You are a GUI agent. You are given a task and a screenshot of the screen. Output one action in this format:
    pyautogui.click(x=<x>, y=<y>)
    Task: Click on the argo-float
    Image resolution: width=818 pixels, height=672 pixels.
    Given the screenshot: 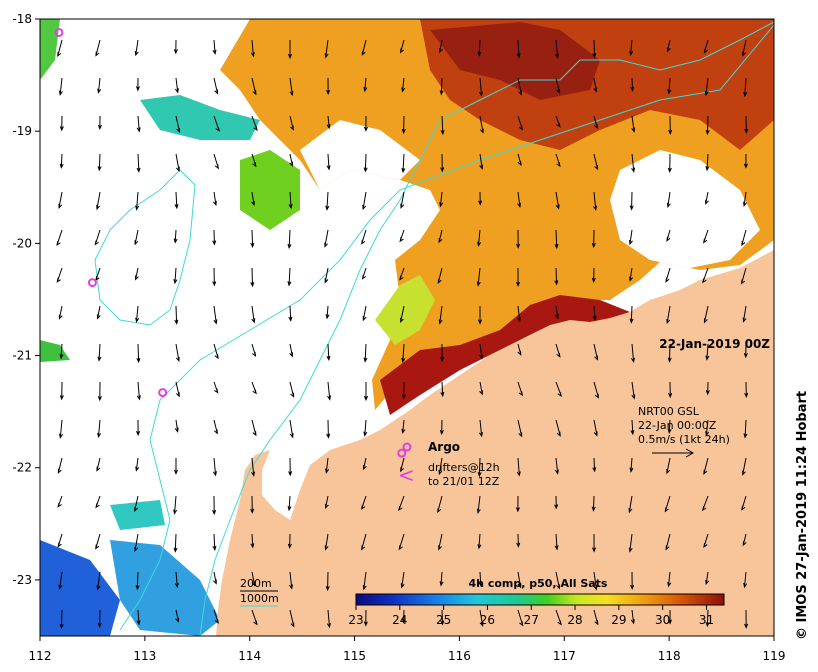 What is the action you would take?
    pyautogui.click(x=163, y=393)
    